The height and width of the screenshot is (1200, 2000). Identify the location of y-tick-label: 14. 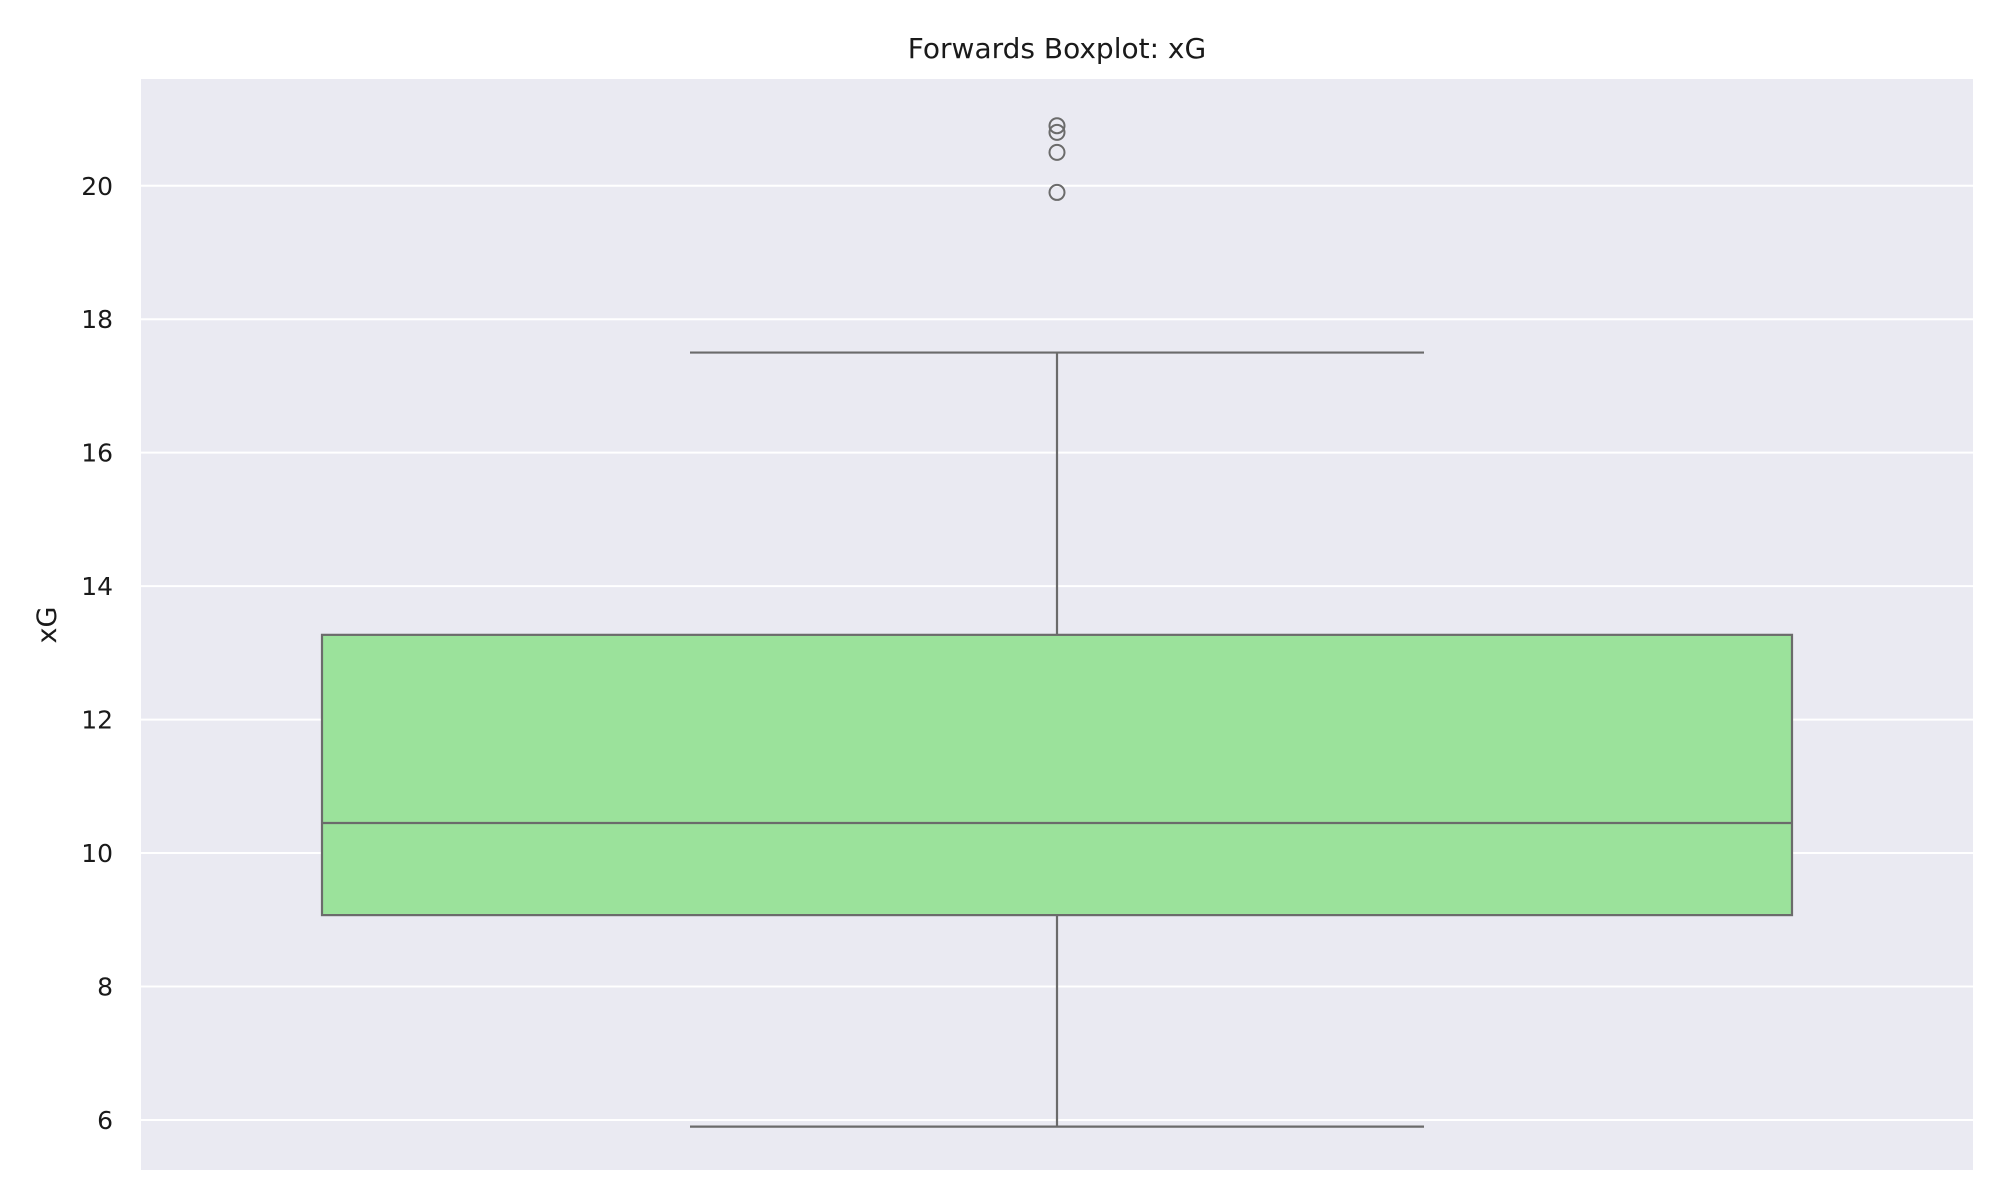
(97, 586).